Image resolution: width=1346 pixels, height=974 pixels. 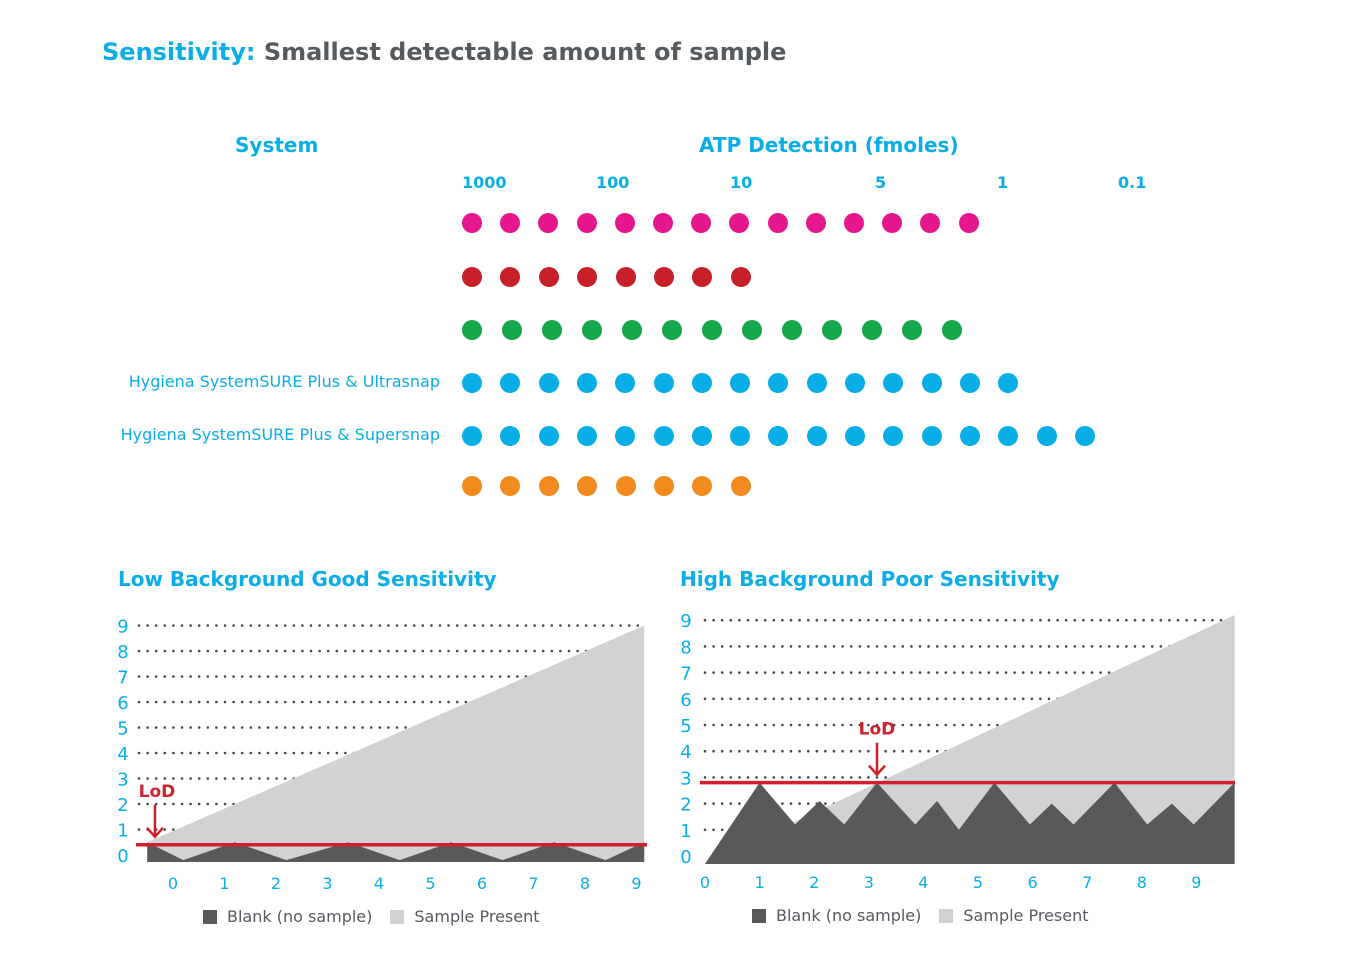 I want to click on system-column-header: System, so click(x=277, y=145).